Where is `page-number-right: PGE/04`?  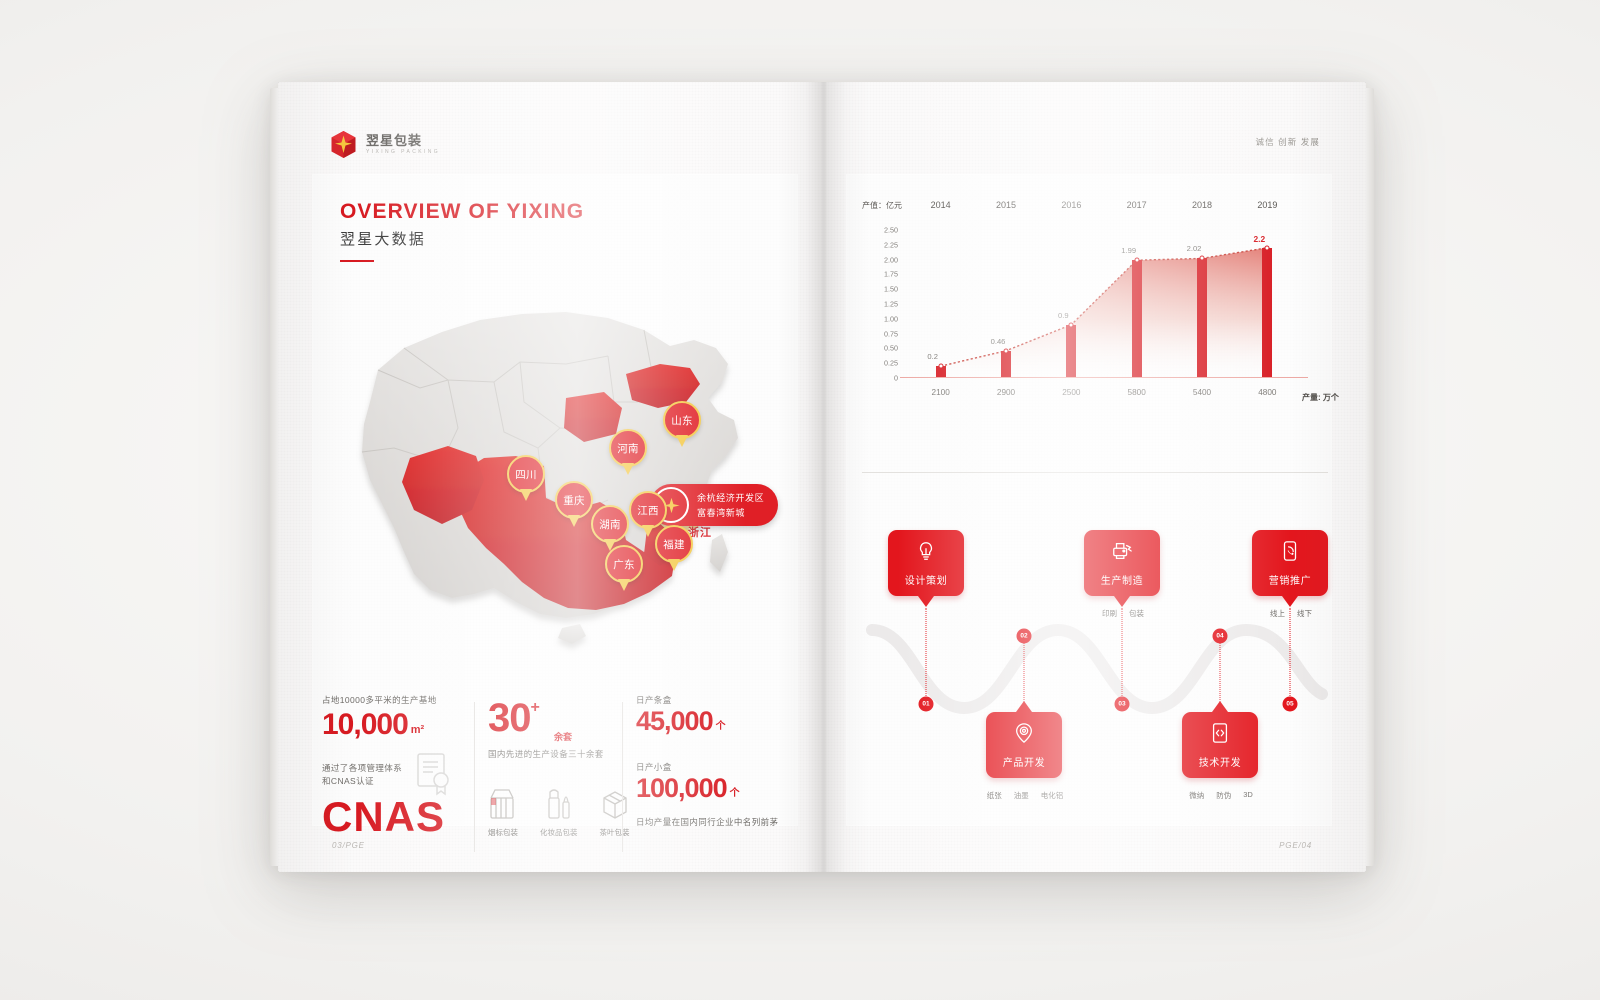
page-number-right: PGE/04 is located at coordinates (1295, 845).